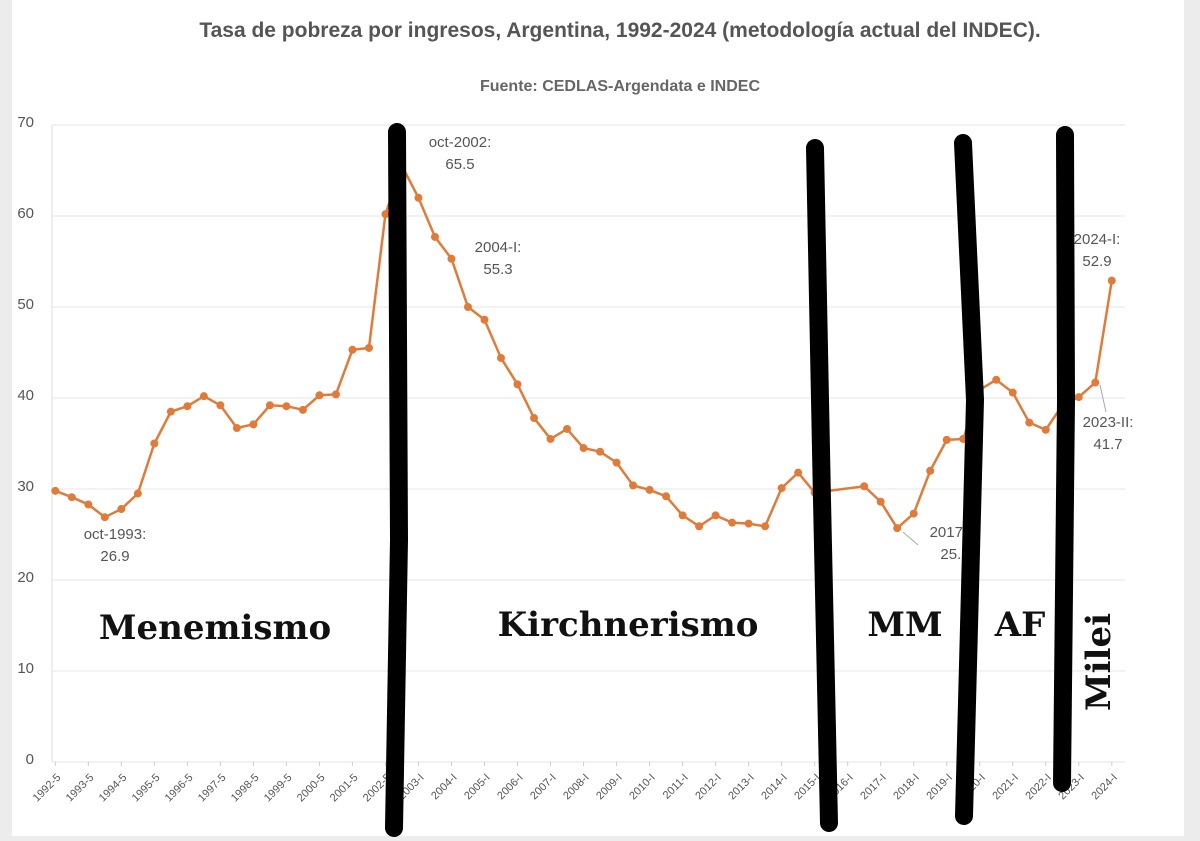 This screenshot has height=841, width=1200. Describe the element at coordinates (25, 668) in the screenshot. I see `y-tick-label: 10` at that location.